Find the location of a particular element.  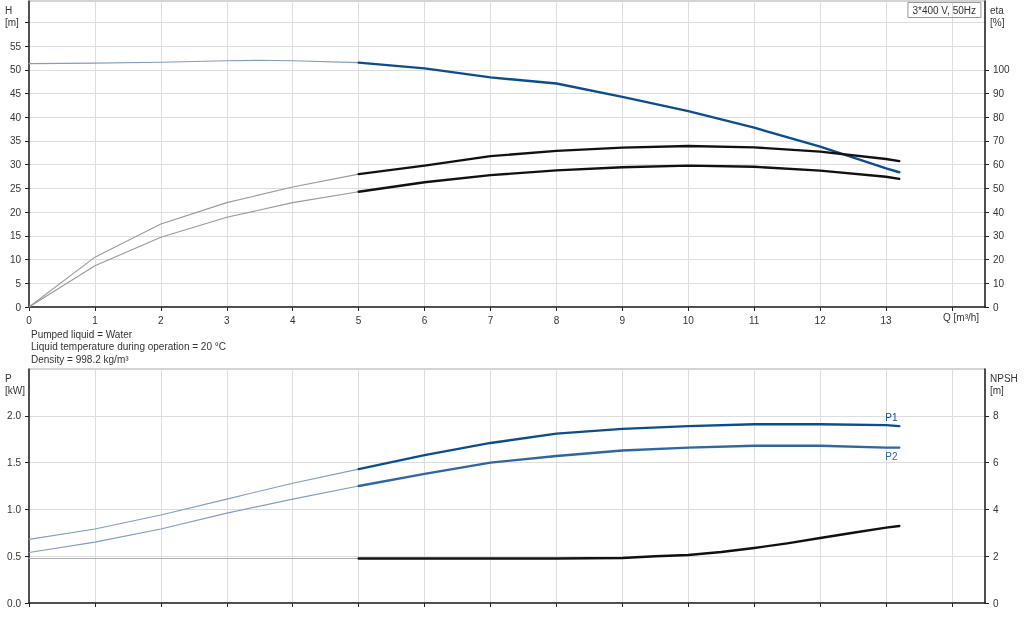

y2-tick-label: 6 is located at coordinates (996, 463).